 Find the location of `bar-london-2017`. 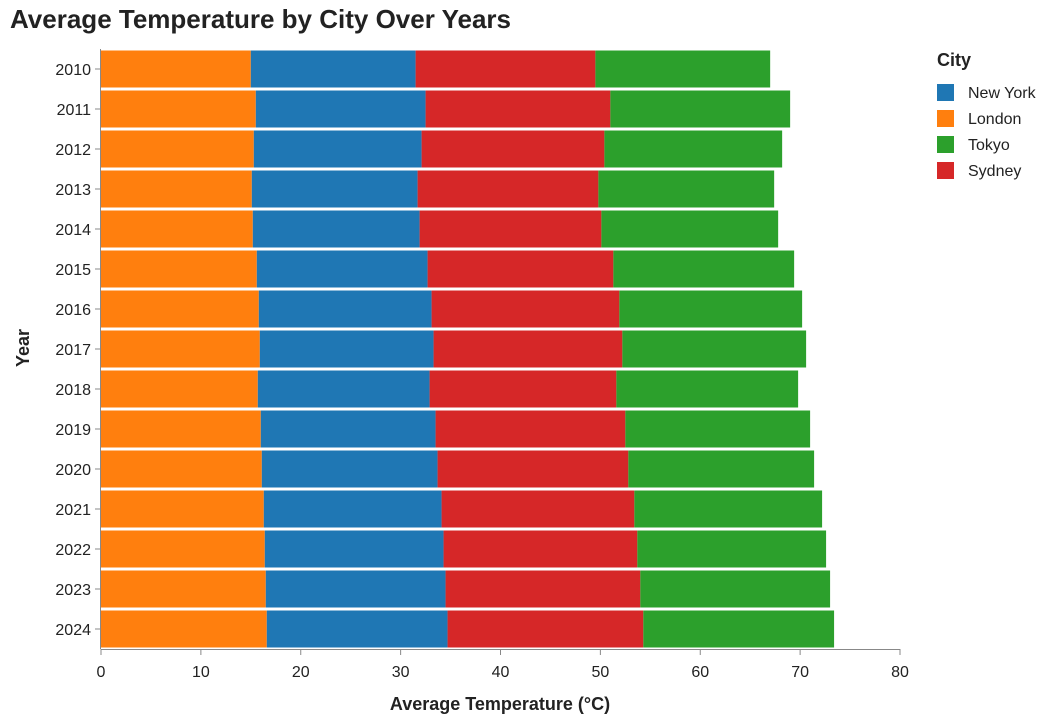

bar-london-2017 is located at coordinates (180, 349).